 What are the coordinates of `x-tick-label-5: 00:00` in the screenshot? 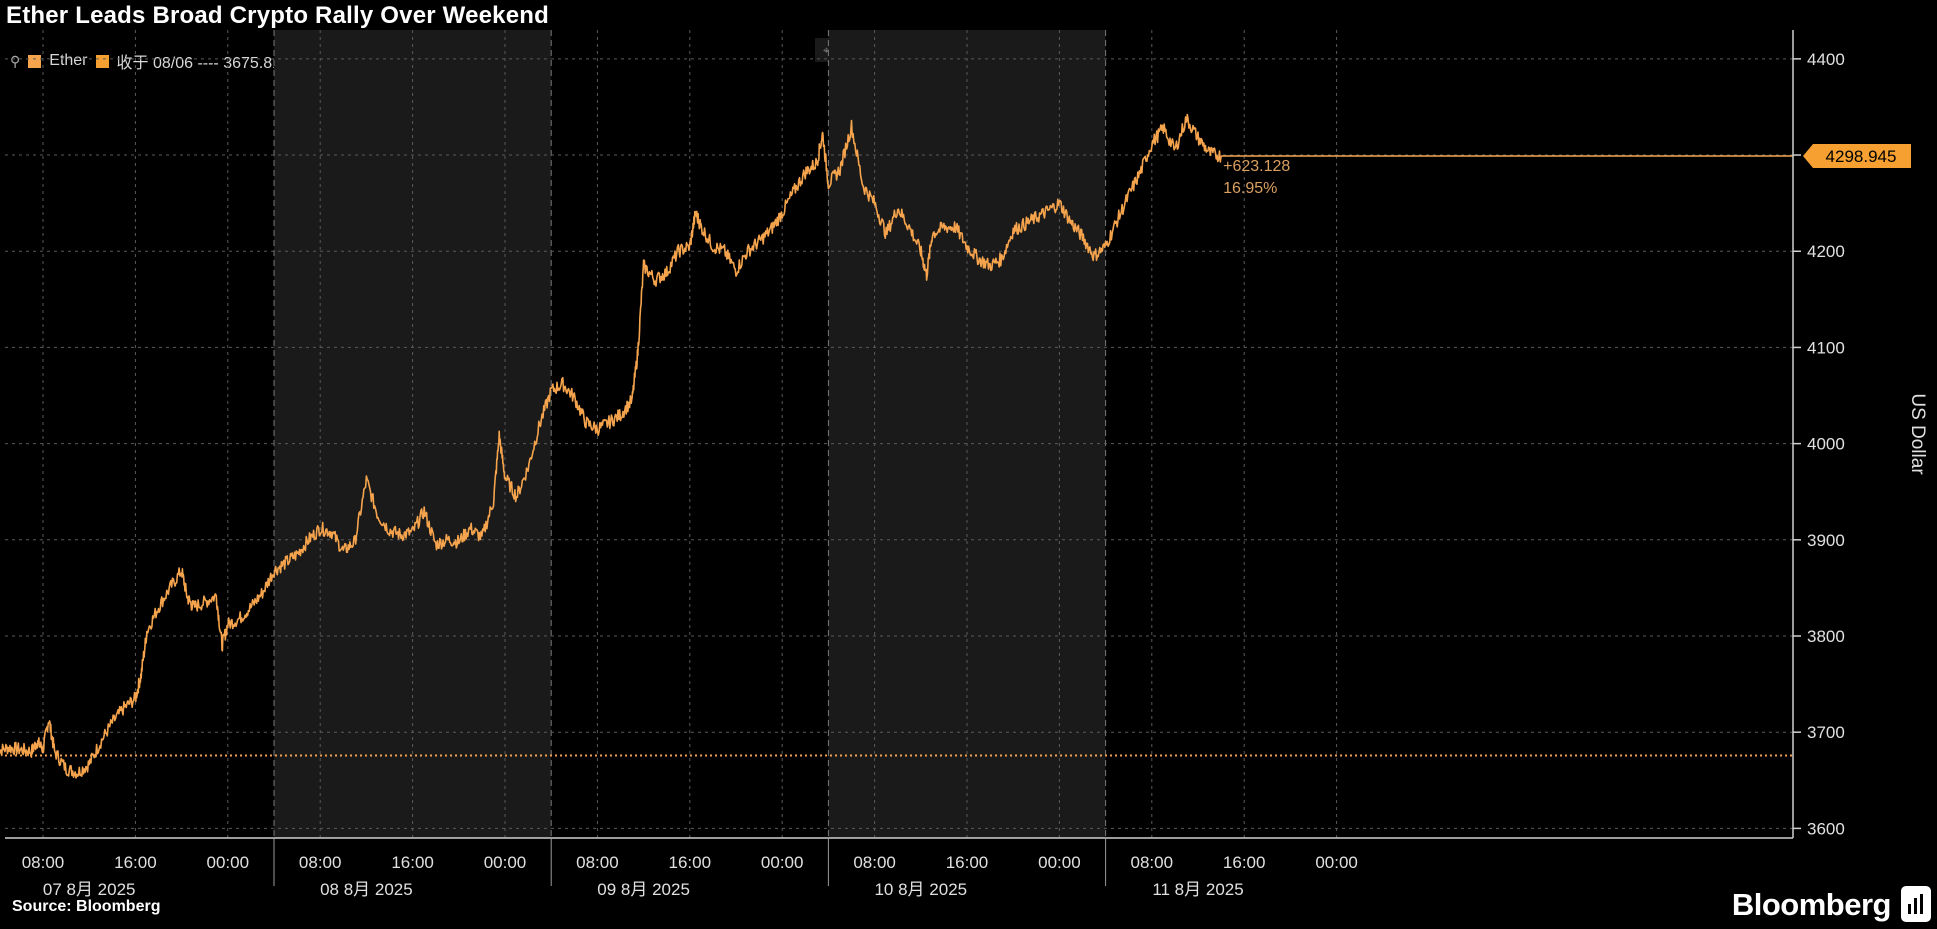 It's located at (505, 862).